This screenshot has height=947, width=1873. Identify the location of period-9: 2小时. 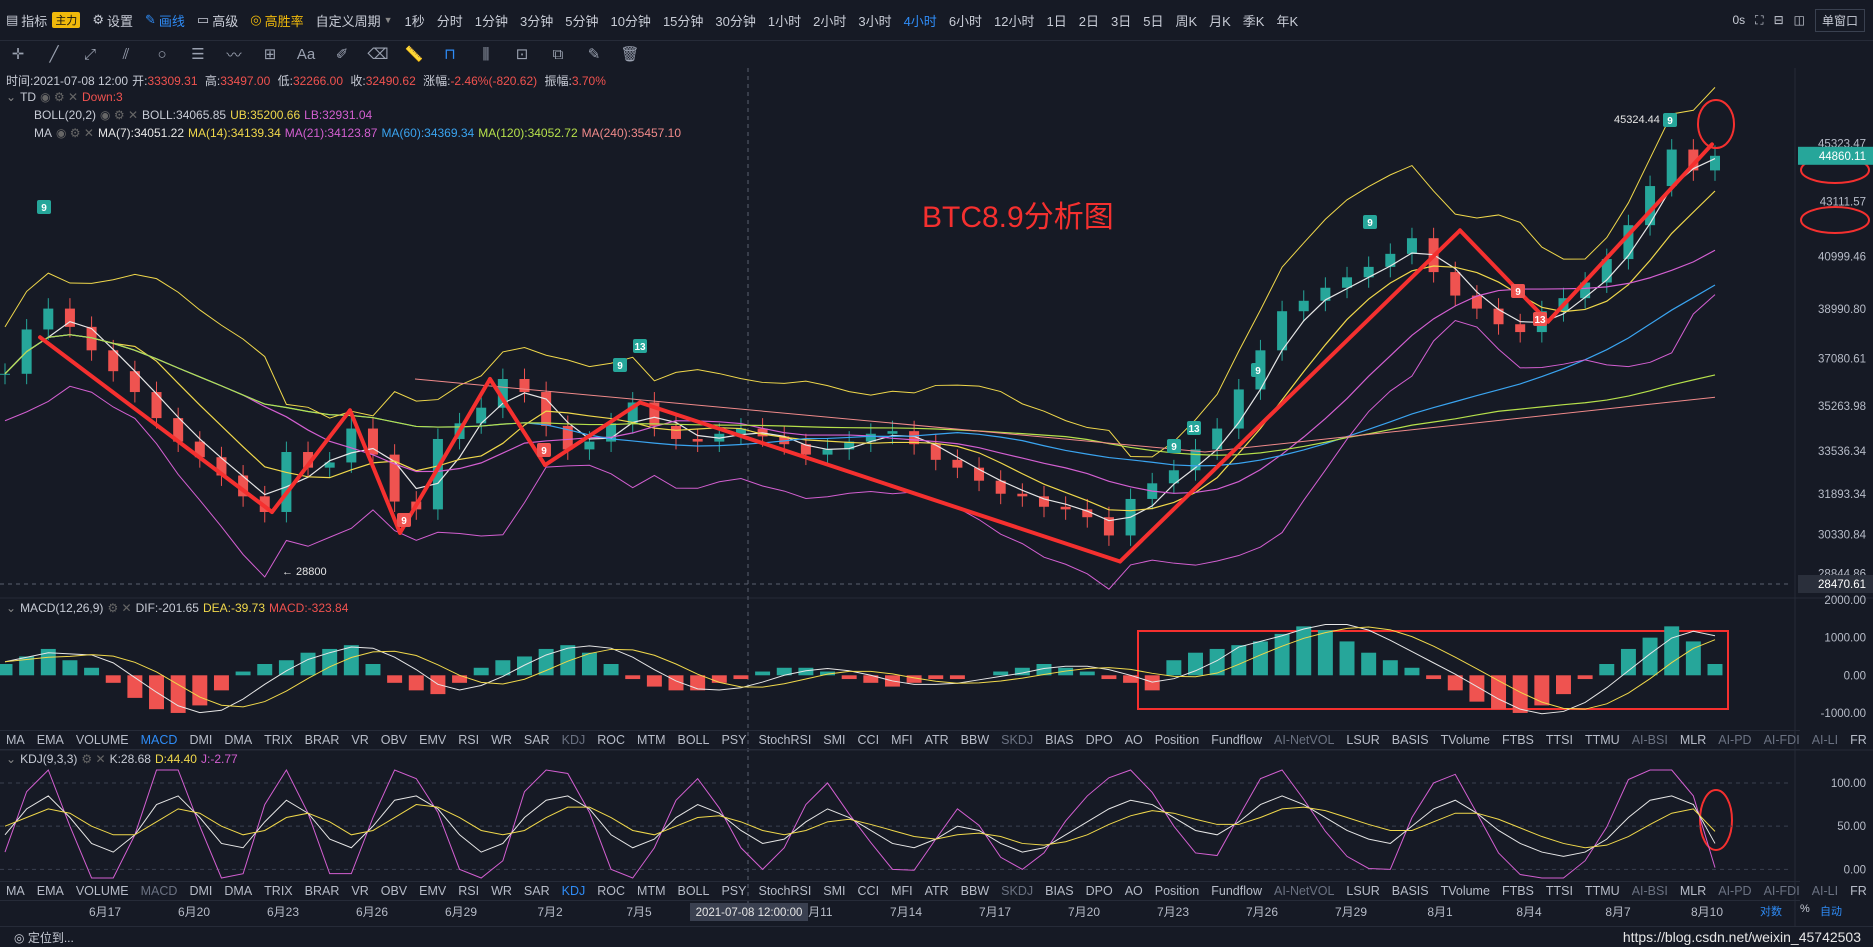
(829, 20).